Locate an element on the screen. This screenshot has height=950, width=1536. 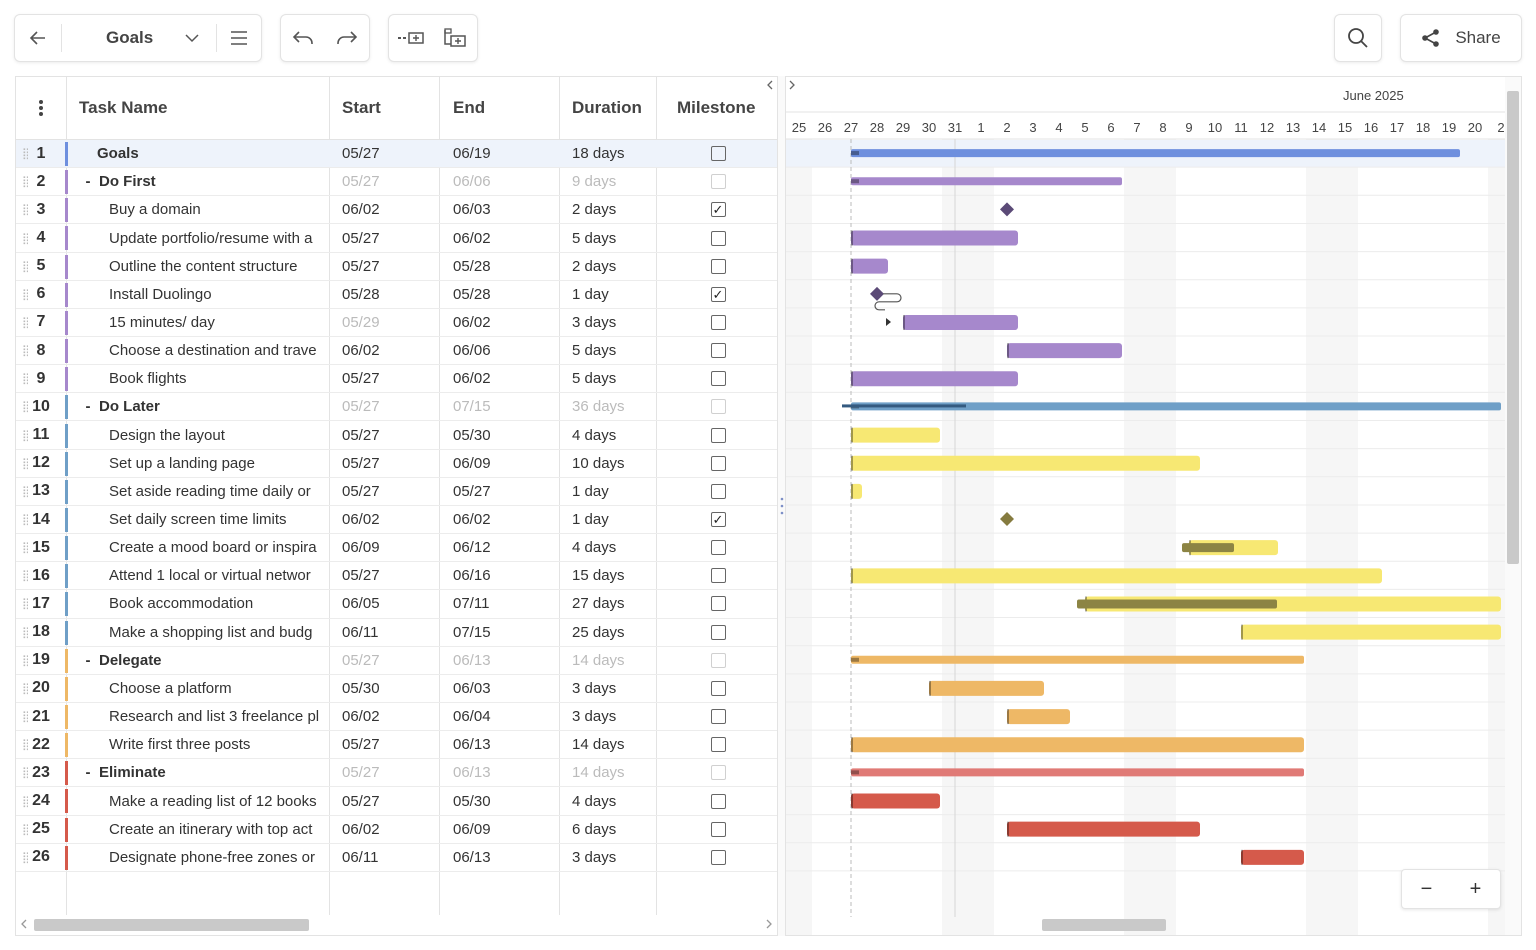
task-name-cell: Buy a domain is located at coordinates (199, 209).